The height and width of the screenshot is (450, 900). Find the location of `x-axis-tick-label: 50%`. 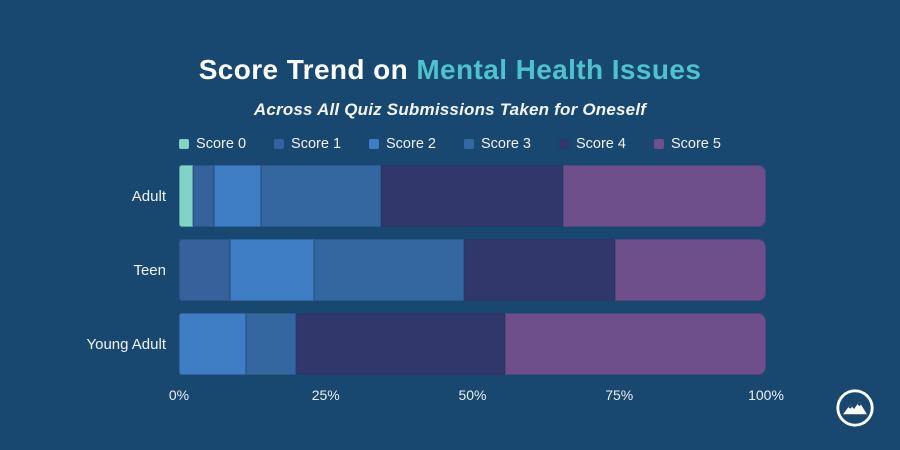

x-axis-tick-label: 50% is located at coordinates (472, 395).